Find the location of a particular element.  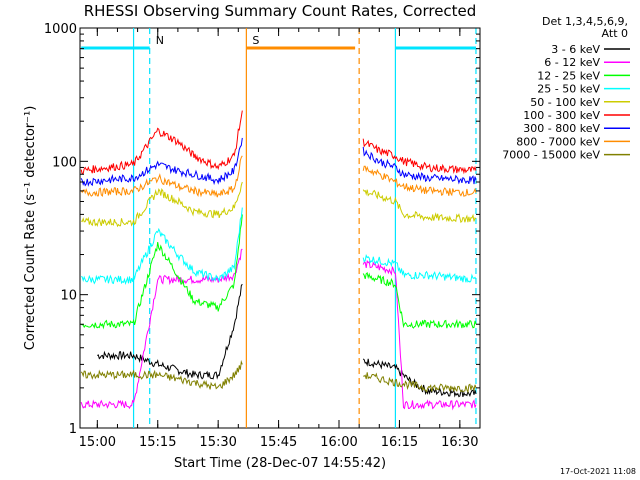

x-tick-label: 16:30 is located at coordinates (459, 442).